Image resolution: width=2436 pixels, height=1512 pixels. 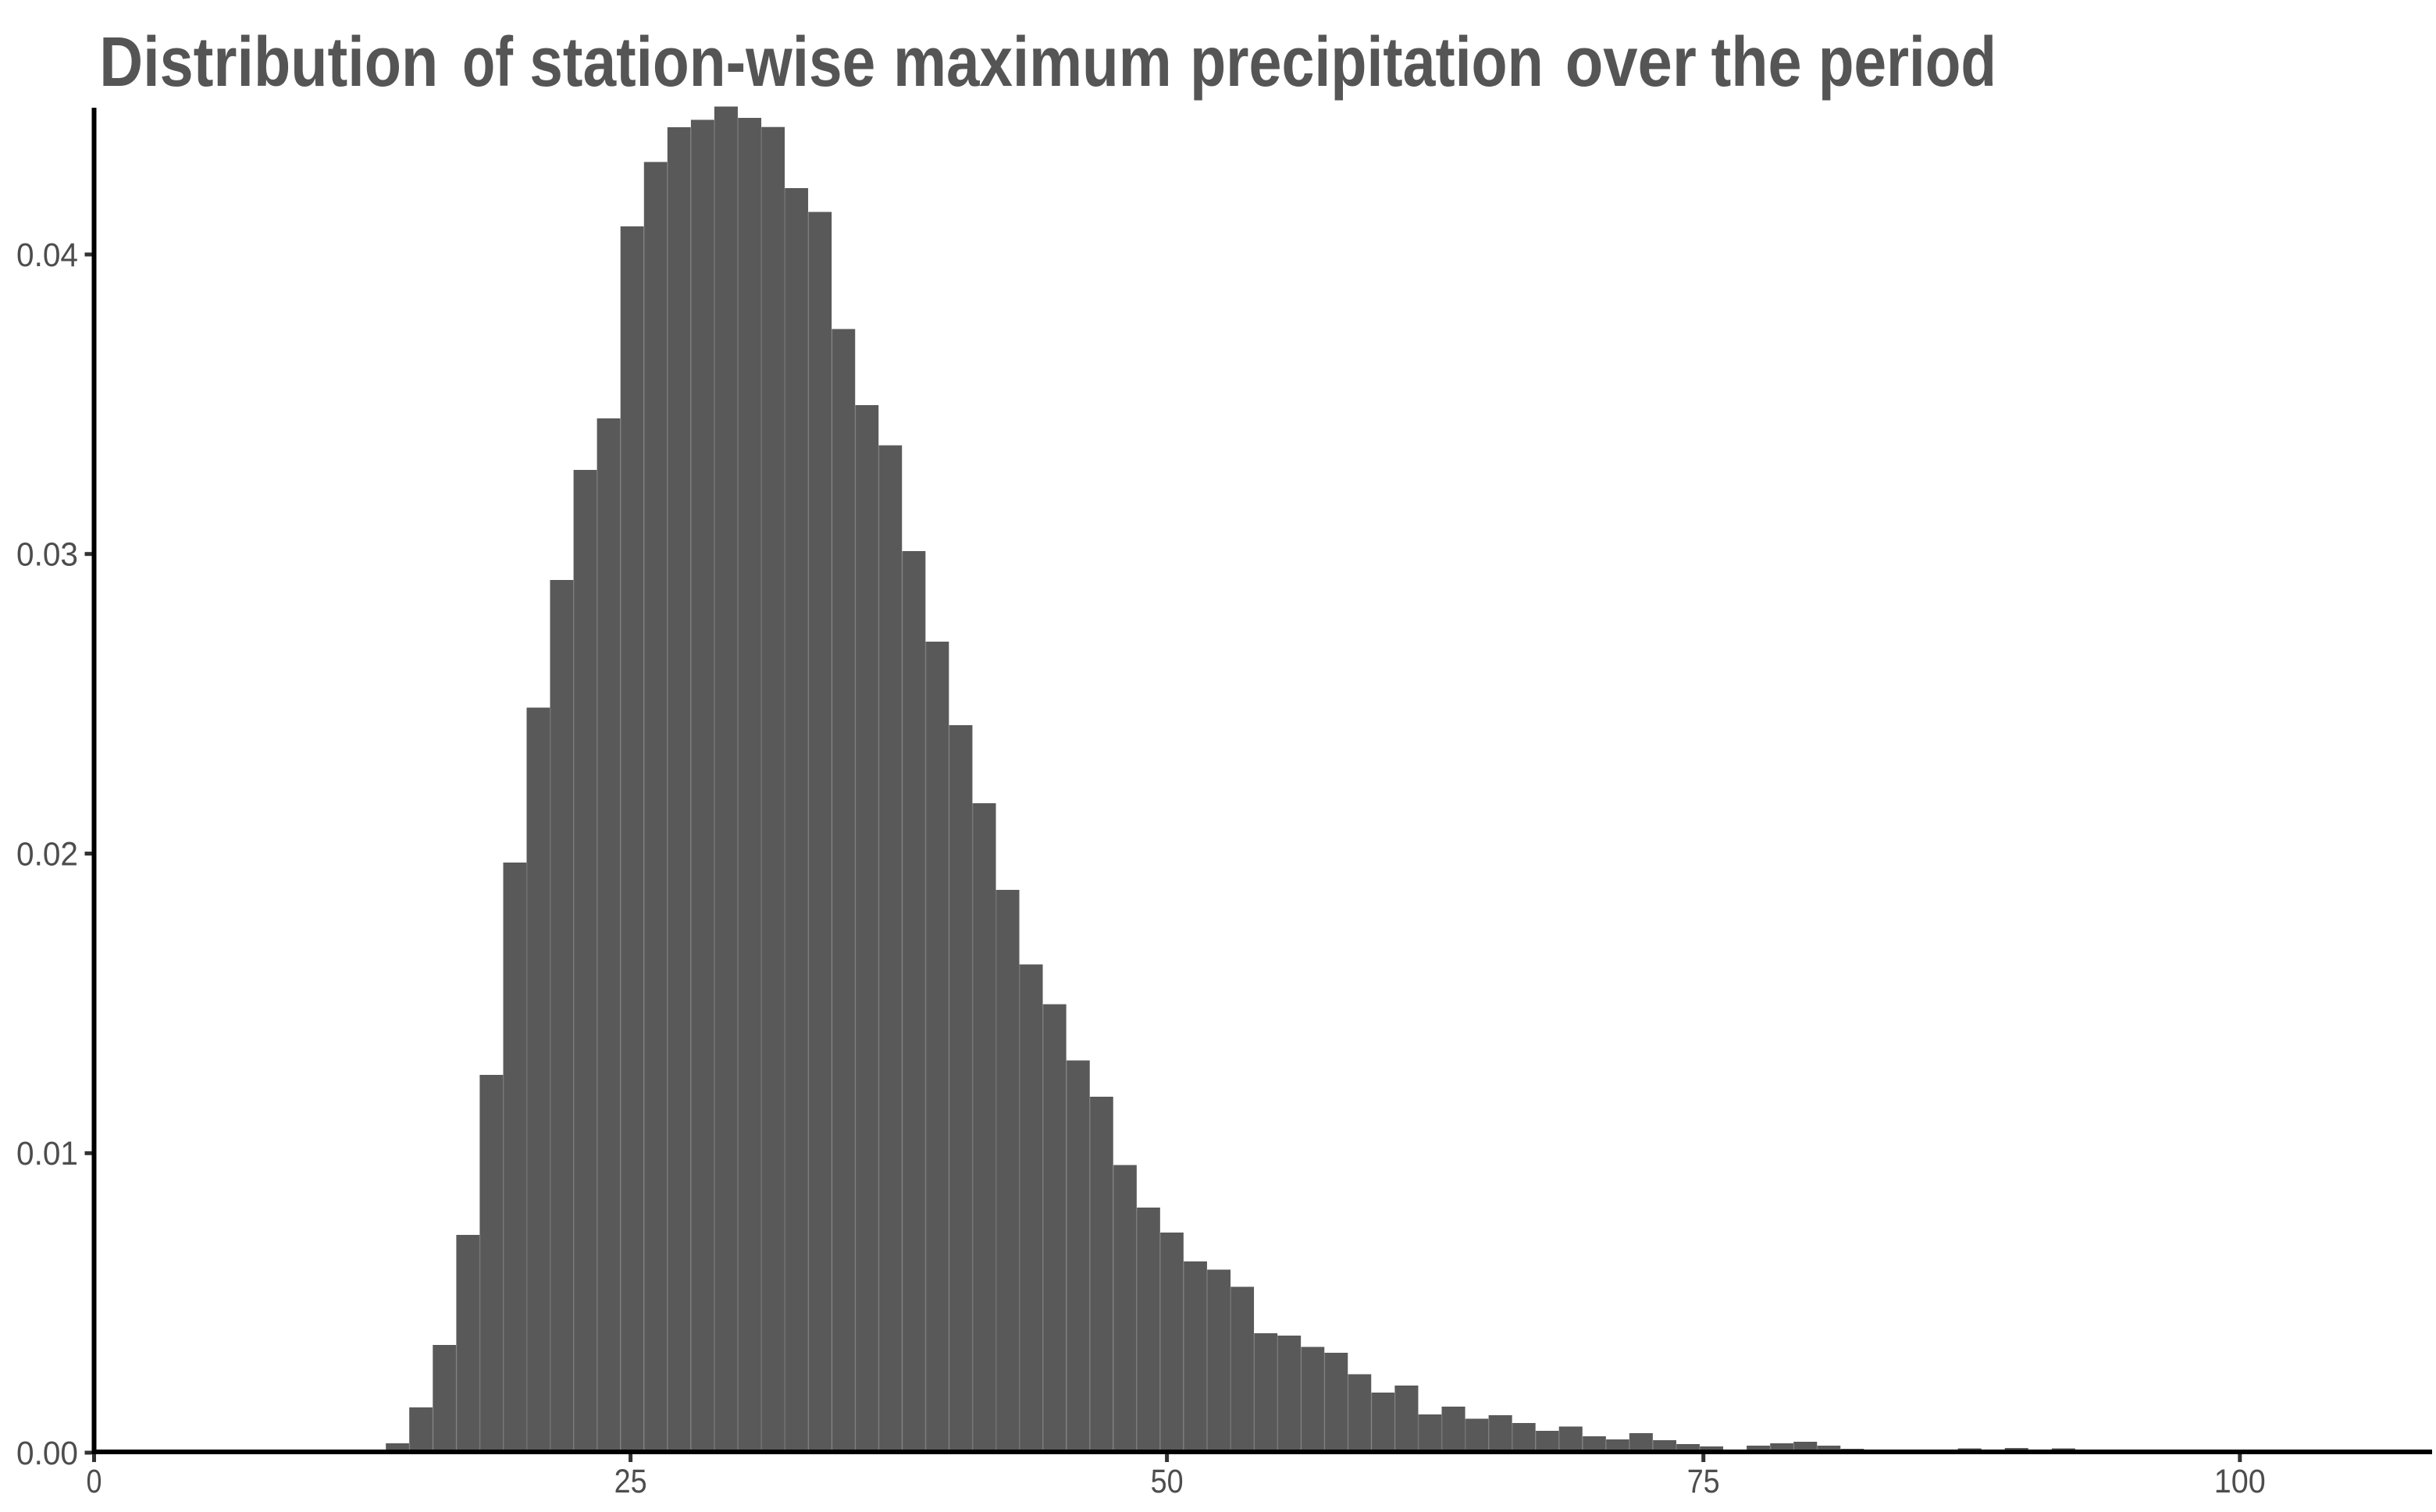 What do you see at coordinates (1167, 1481) in the screenshot?
I see `svg-text: 50` at bounding box center [1167, 1481].